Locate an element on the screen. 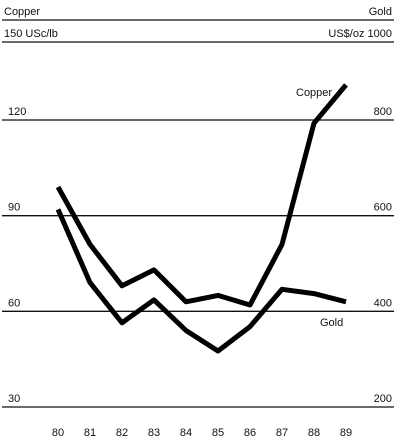  right-tick-label: 200 is located at coordinates (383, 399).